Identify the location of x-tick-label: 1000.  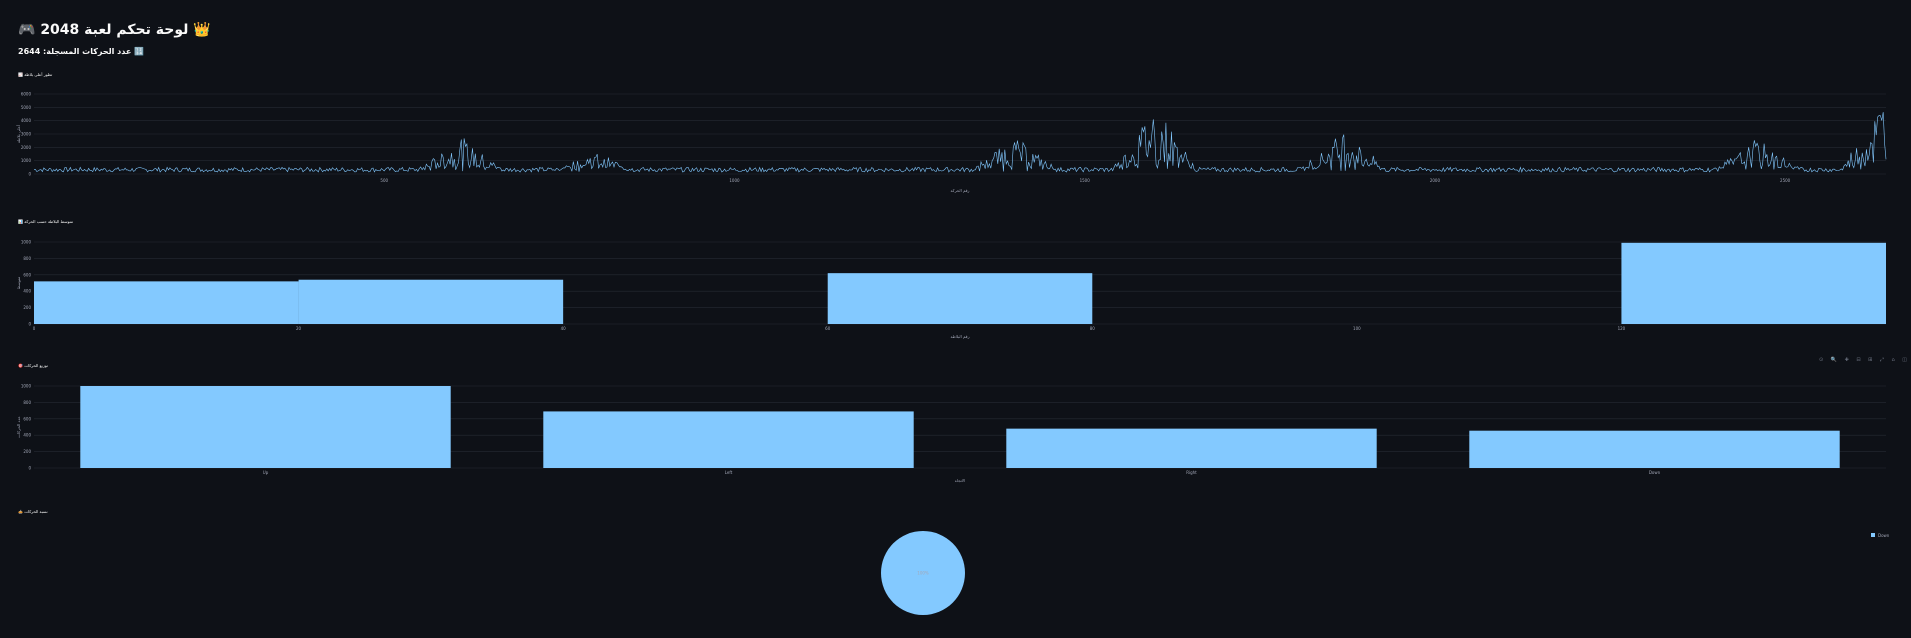
(734, 180).